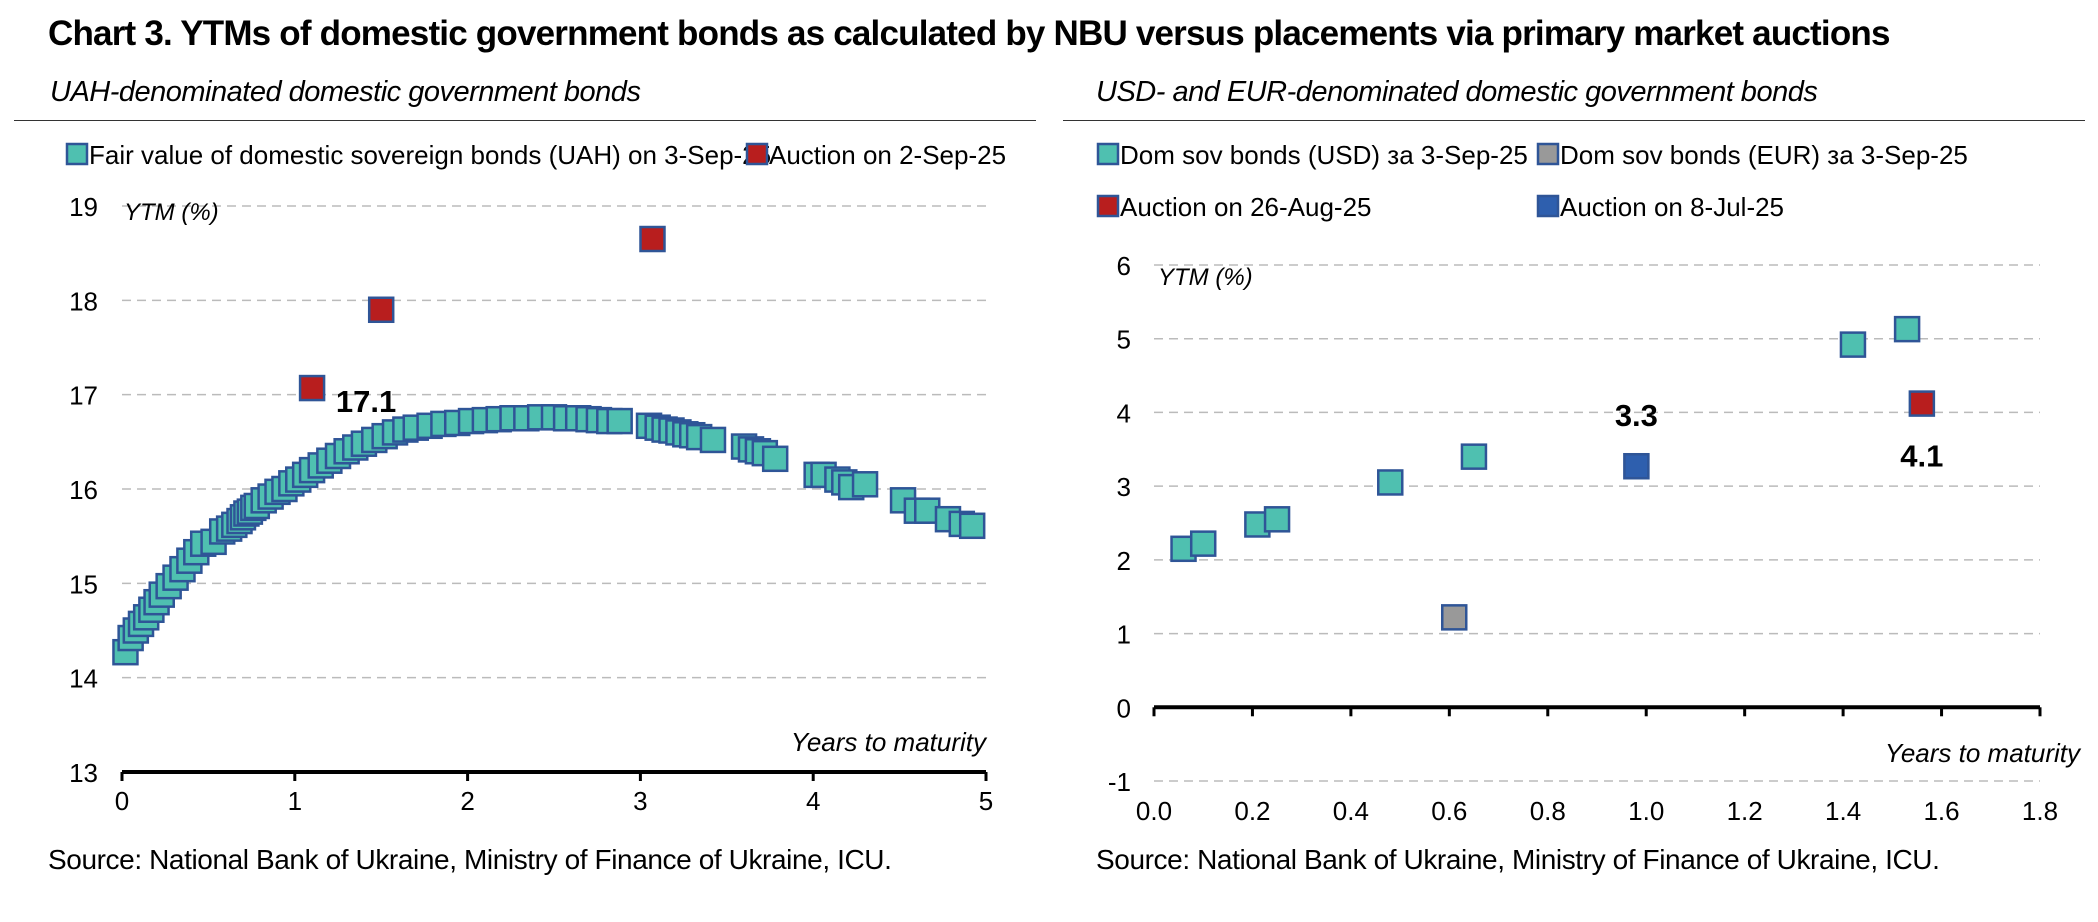 This screenshot has width=2098, height=922. What do you see at coordinates (1324, 155) in the screenshot?
I see `legend-entry: Dom sov bonds (USD) за 3-Sep-25` at bounding box center [1324, 155].